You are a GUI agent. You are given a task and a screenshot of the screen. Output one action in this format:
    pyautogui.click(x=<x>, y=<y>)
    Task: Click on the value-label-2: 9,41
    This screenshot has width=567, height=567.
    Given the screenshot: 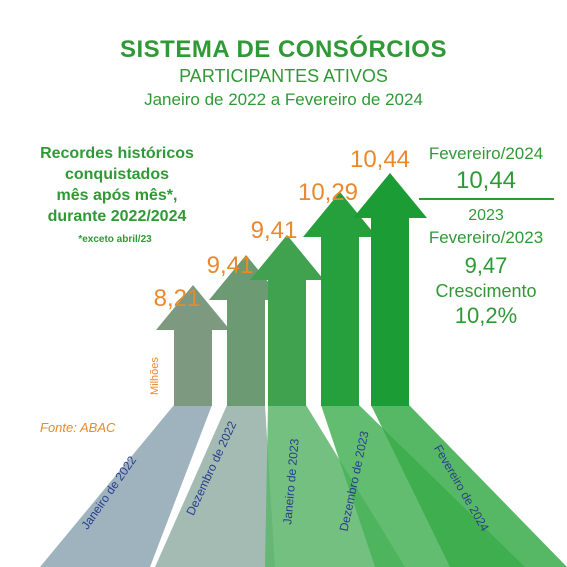 What is the action you would take?
    pyautogui.click(x=230, y=265)
    